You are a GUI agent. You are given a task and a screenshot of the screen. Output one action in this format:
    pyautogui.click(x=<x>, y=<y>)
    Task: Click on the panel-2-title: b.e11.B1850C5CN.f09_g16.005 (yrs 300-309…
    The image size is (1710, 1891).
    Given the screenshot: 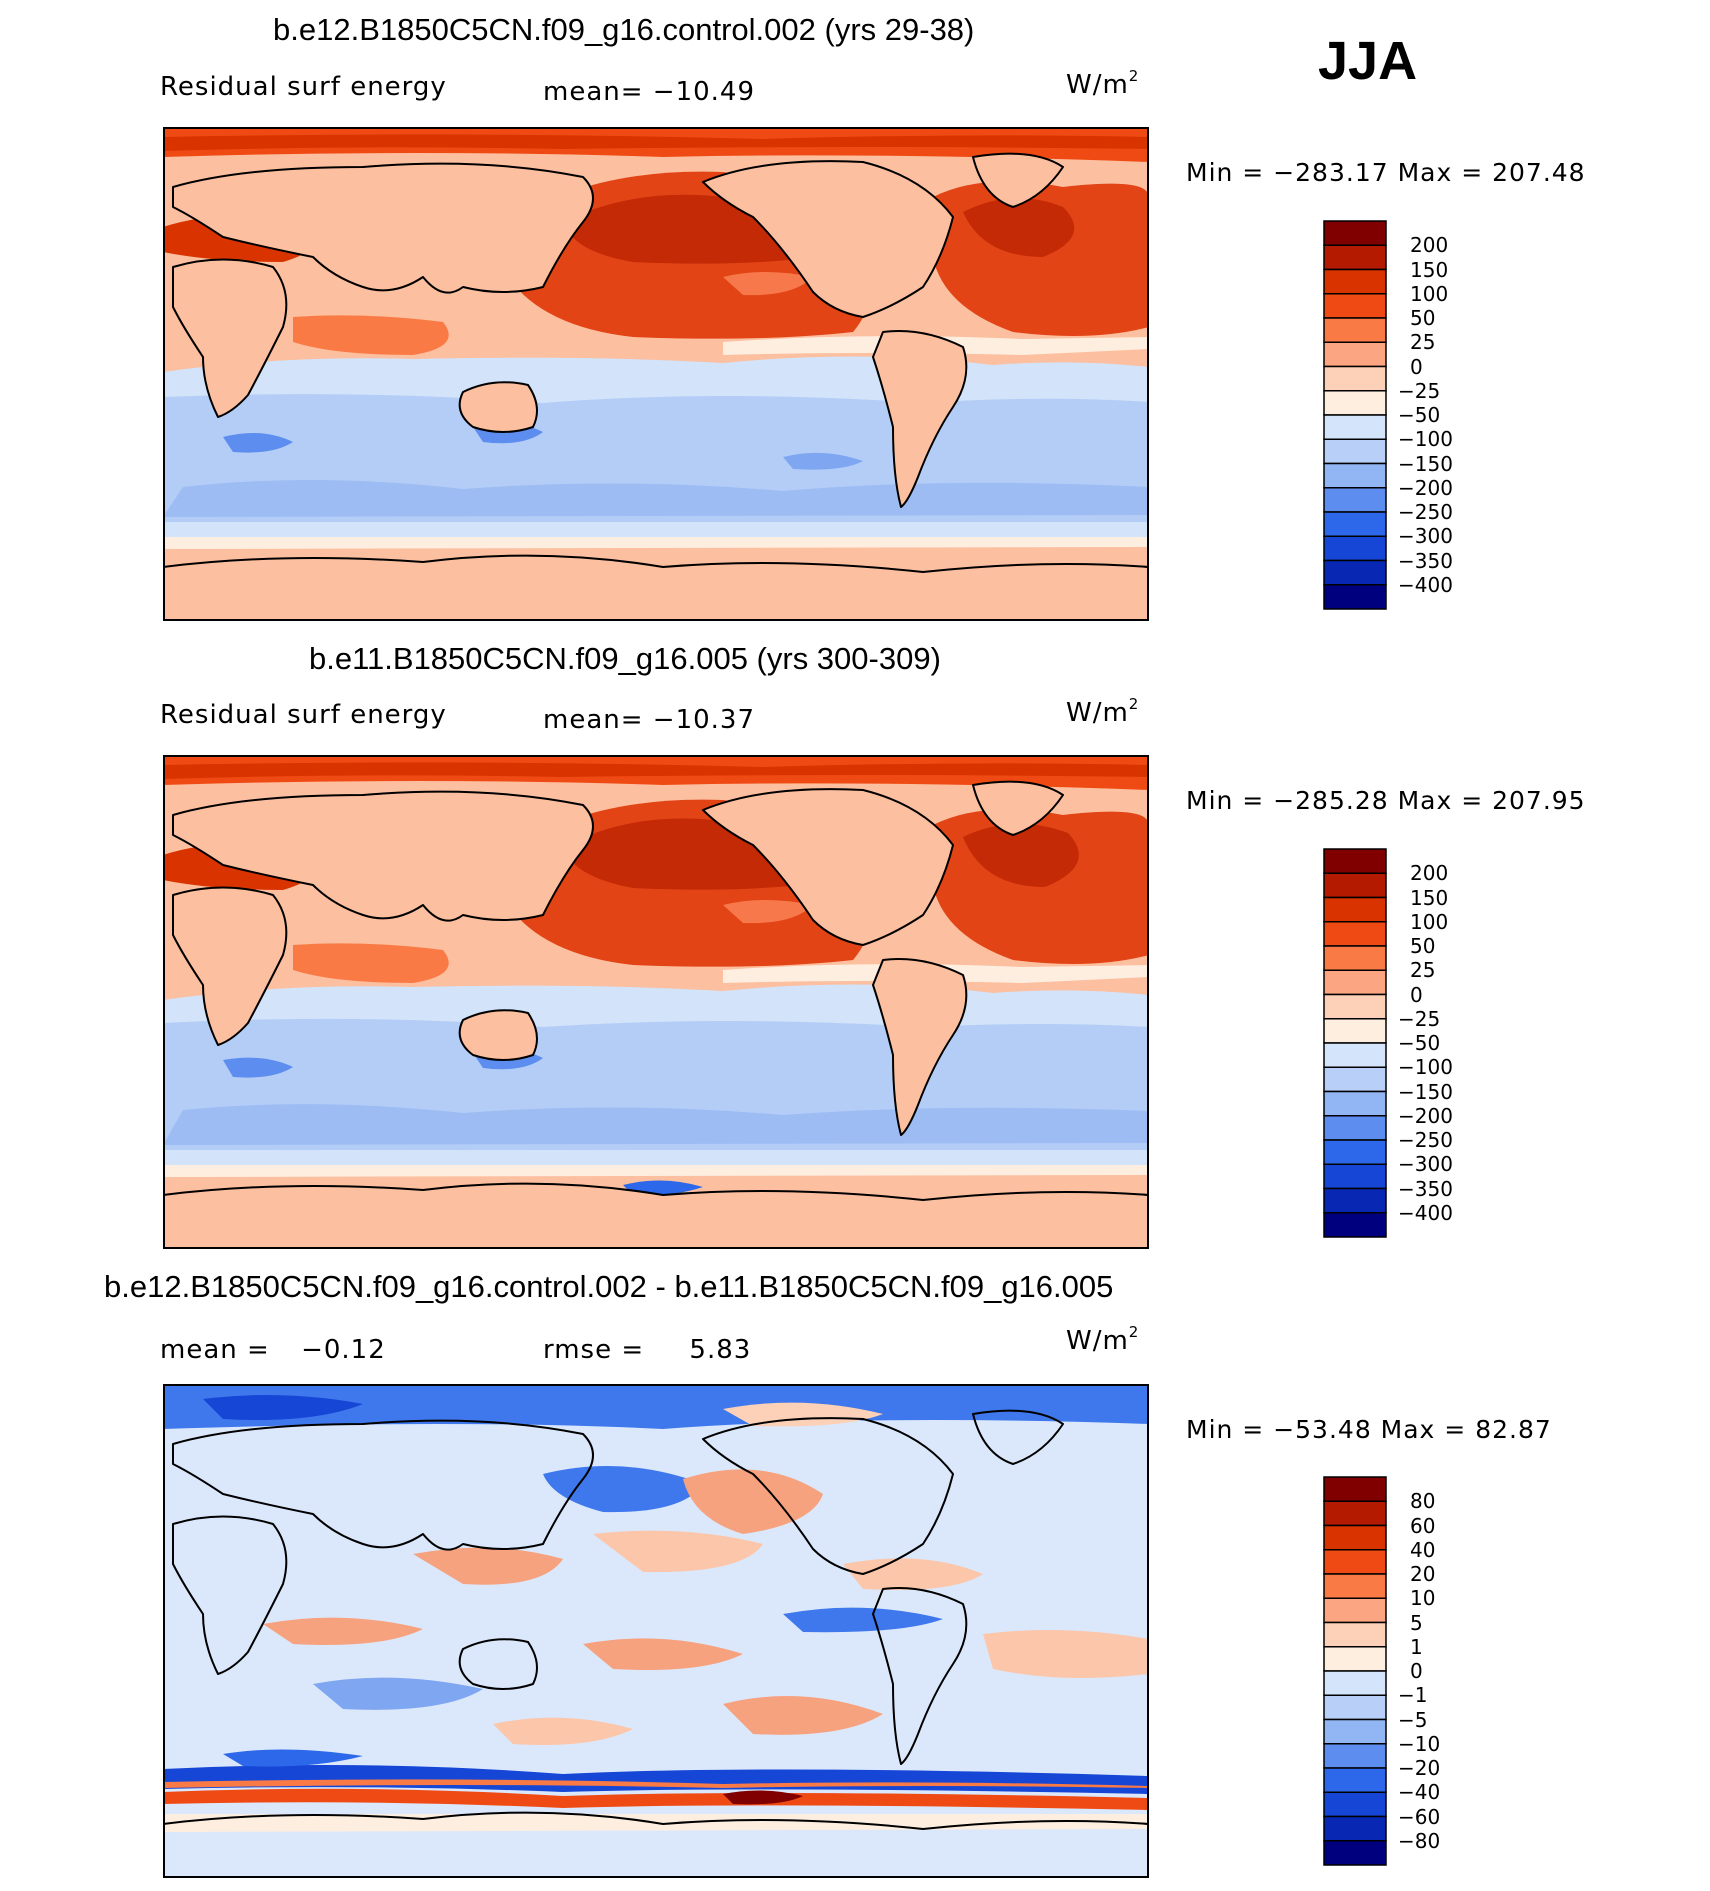 What is the action you would take?
    pyautogui.click(x=625, y=658)
    